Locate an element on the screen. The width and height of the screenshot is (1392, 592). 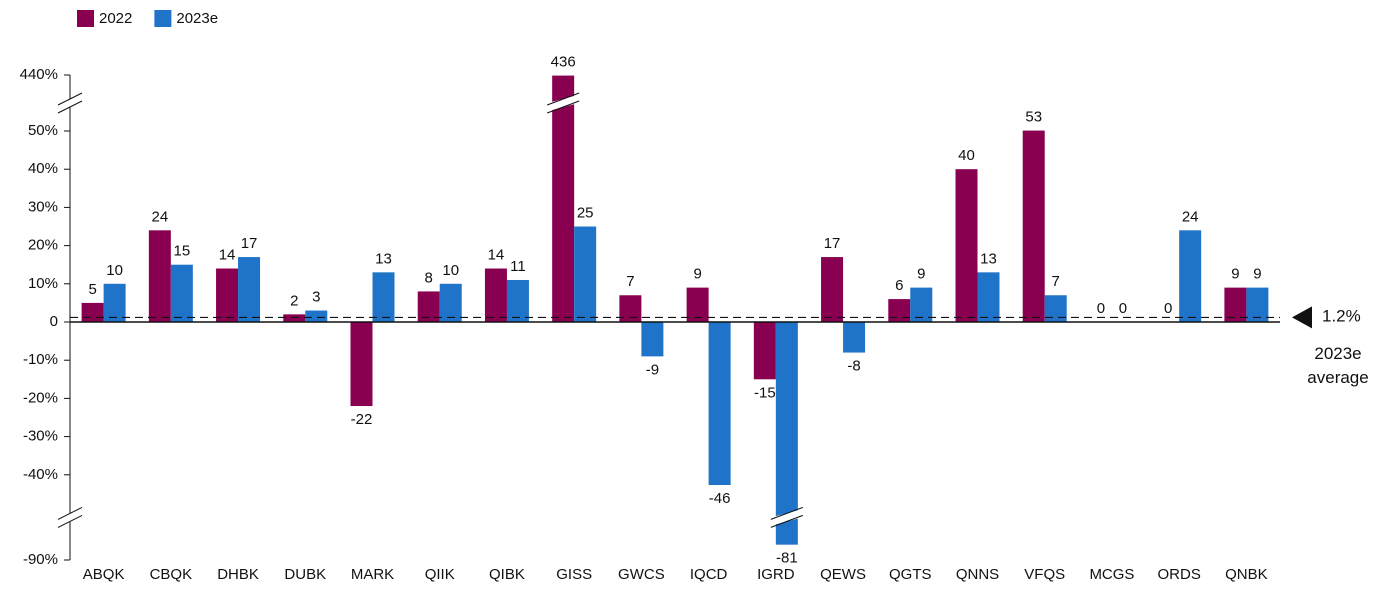
data-label: -81 is located at coordinates (787, 558).